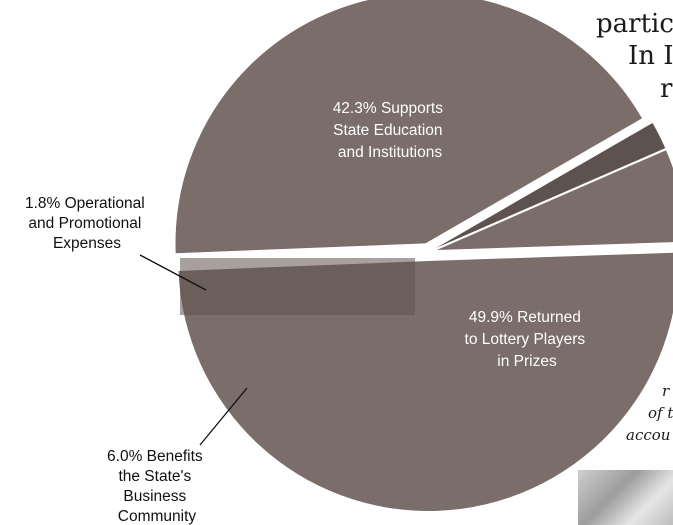 This screenshot has width=673, height=525. Describe the element at coordinates (388, 108) in the screenshot. I see `label-education-line-1: 42.3% Supports` at that location.